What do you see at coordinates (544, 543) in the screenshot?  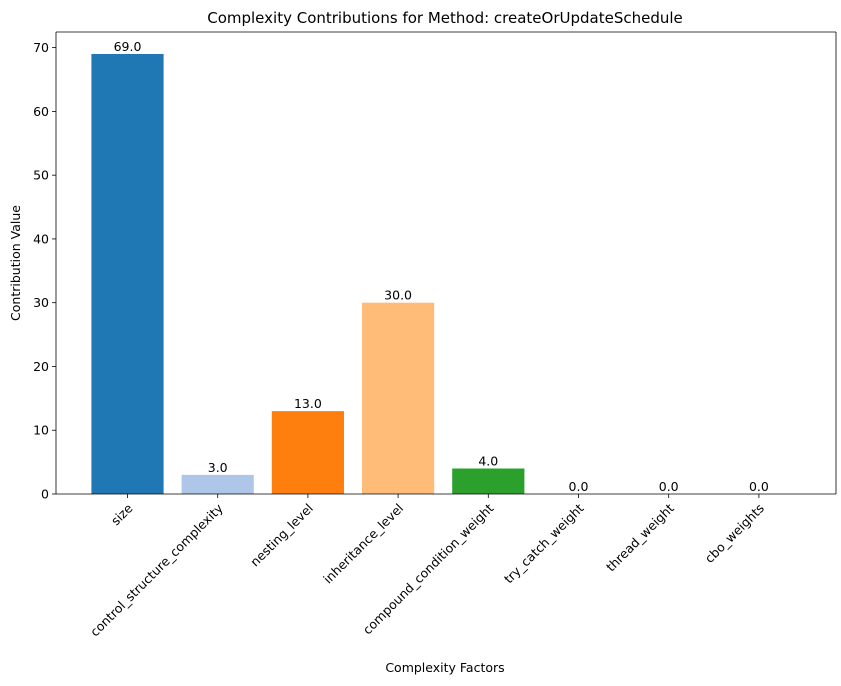 I see `x-tick-label: try_catch_weight` at bounding box center [544, 543].